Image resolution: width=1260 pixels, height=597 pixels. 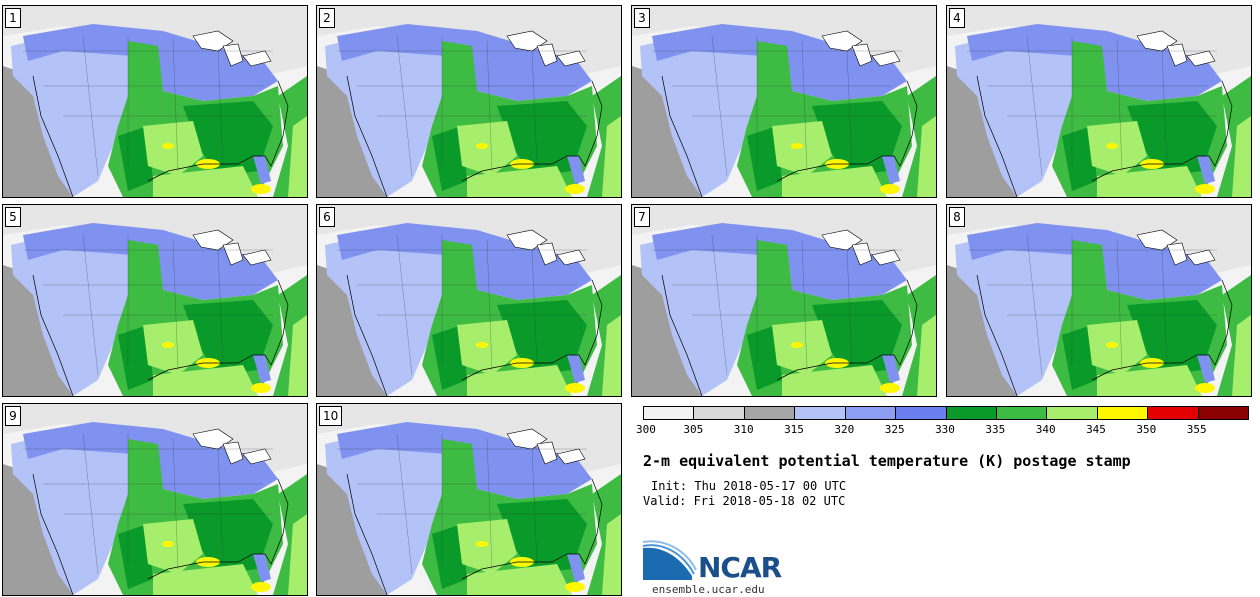 What do you see at coordinates (331, 416) in the screenshot?
I see `member-number-label: 10` at bounding box center [331, 416].